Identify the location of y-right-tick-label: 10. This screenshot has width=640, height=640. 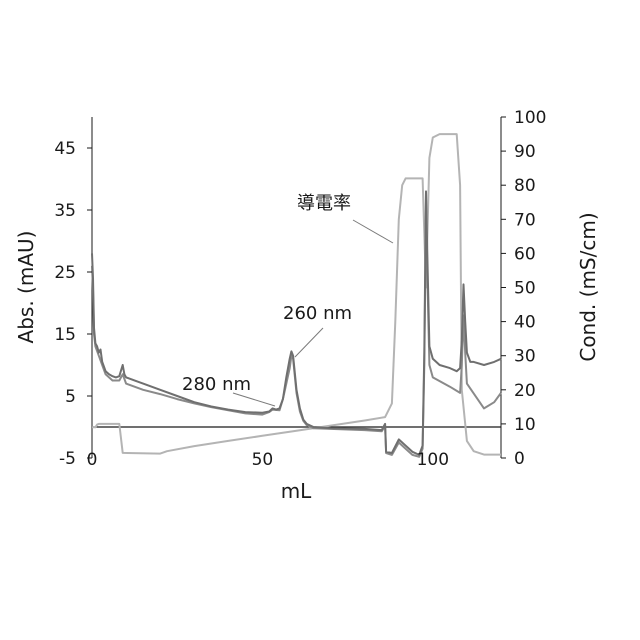
(525, 425).